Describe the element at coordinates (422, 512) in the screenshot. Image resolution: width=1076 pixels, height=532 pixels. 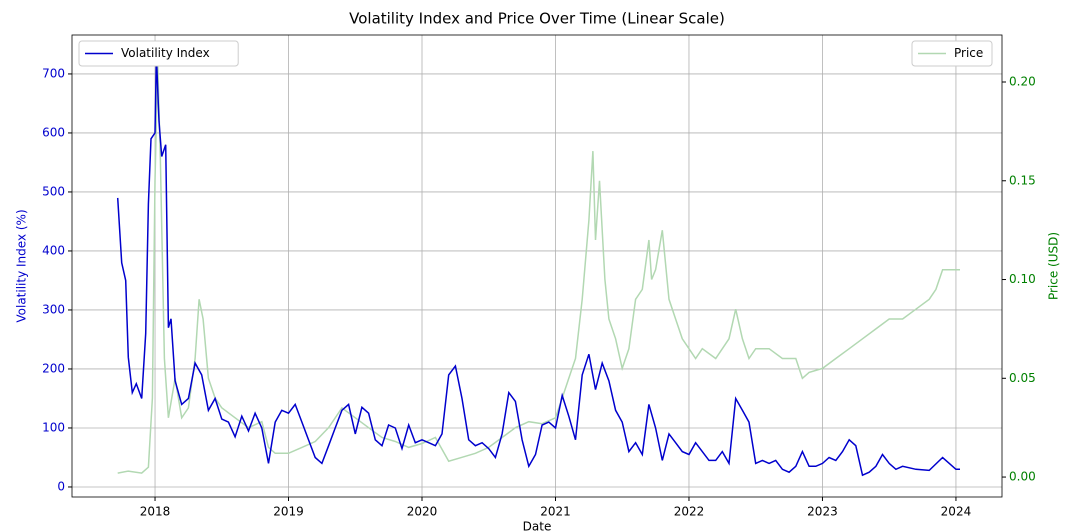
I see `x-tick-label: 2020` at that location.